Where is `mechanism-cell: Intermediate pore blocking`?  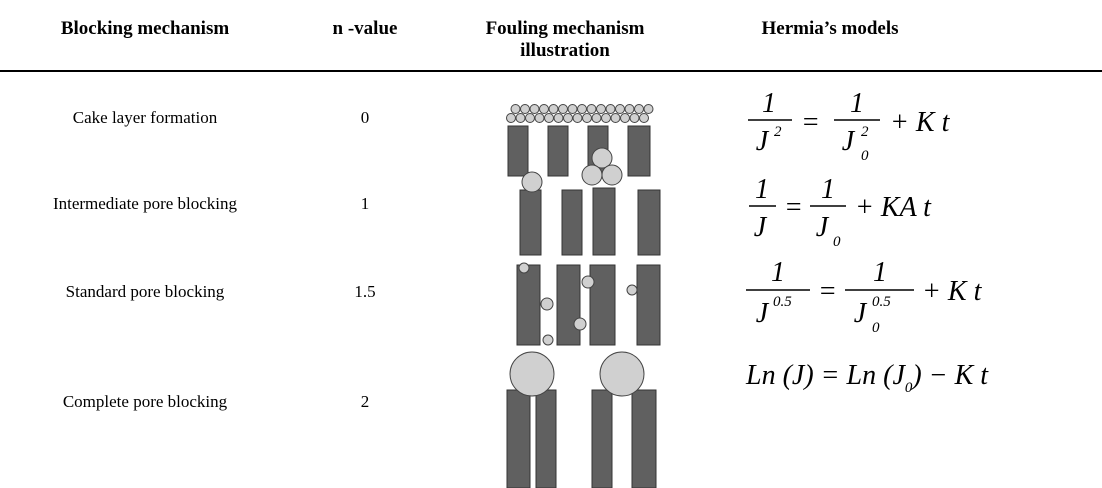
mechanism-cell: Intermediate pore blocking is located at coordinates (145, 203).